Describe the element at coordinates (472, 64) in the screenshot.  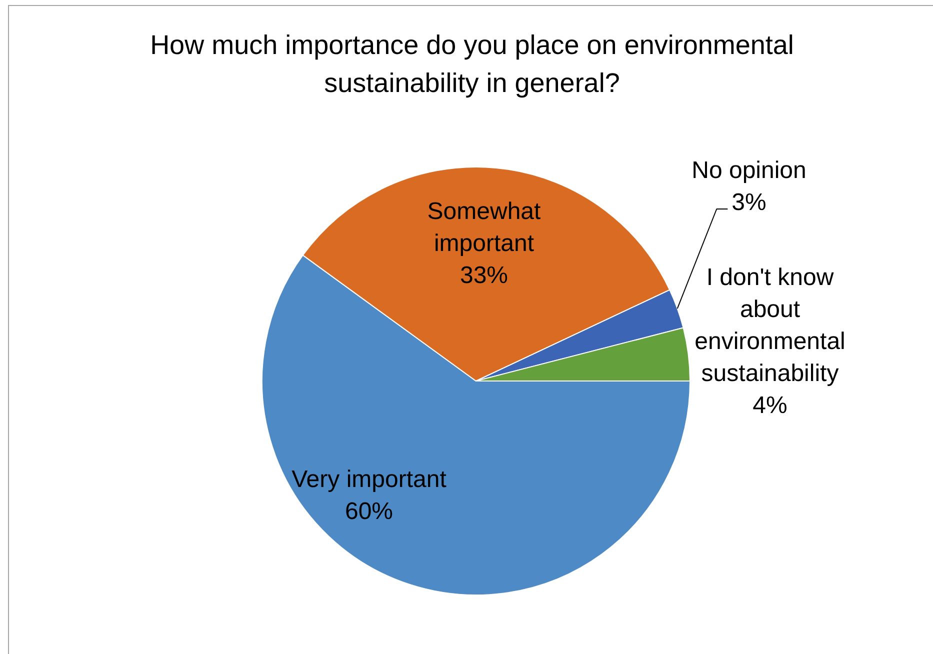
I see `chart-title: How much importance do you place on environmental sustainability in general?` at that location.